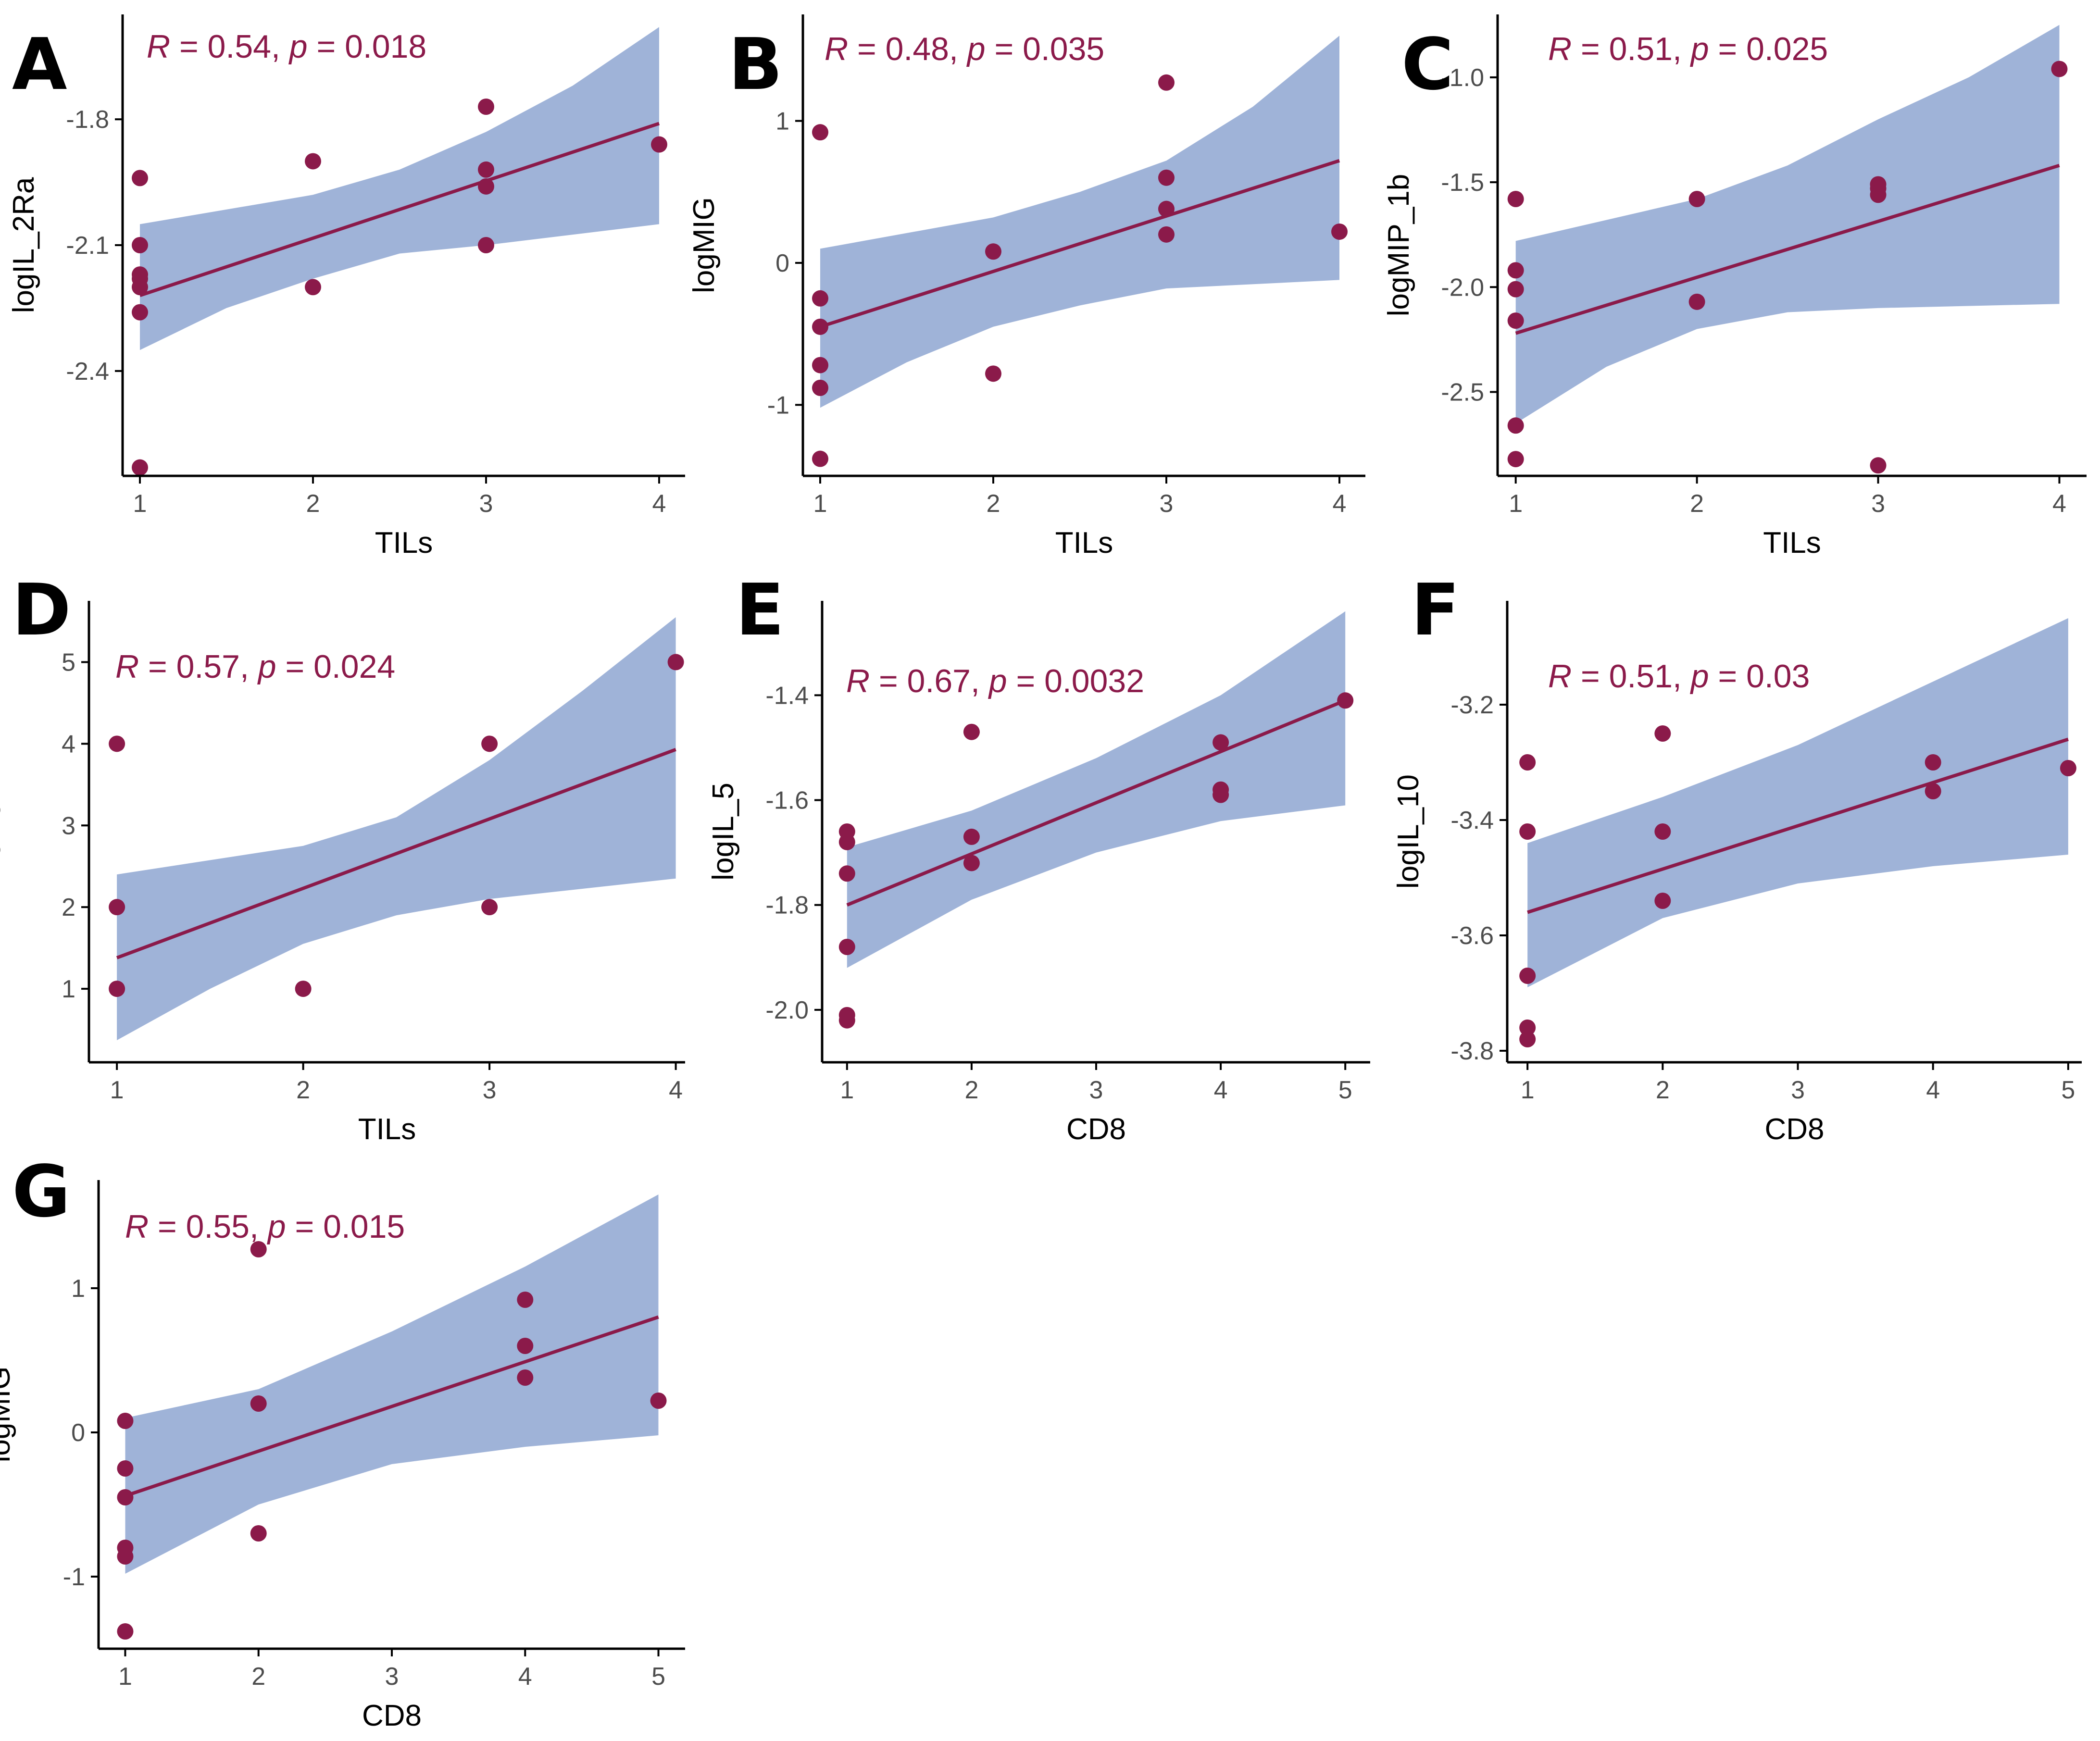 This screenshot has height=1741, width=2100. I want to click on y-axis-title: logMIP_1b, so click(1398, 245).